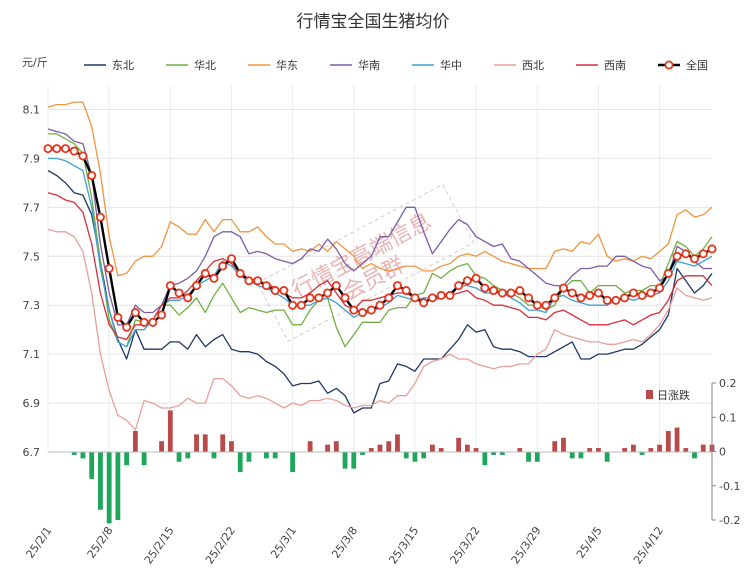 This screenshot has height=588, width=746. What do you see at coordinates (32, 158) in the screenshot?
I see `y-tick-label: 7.9` at bounding box center [32, 158].